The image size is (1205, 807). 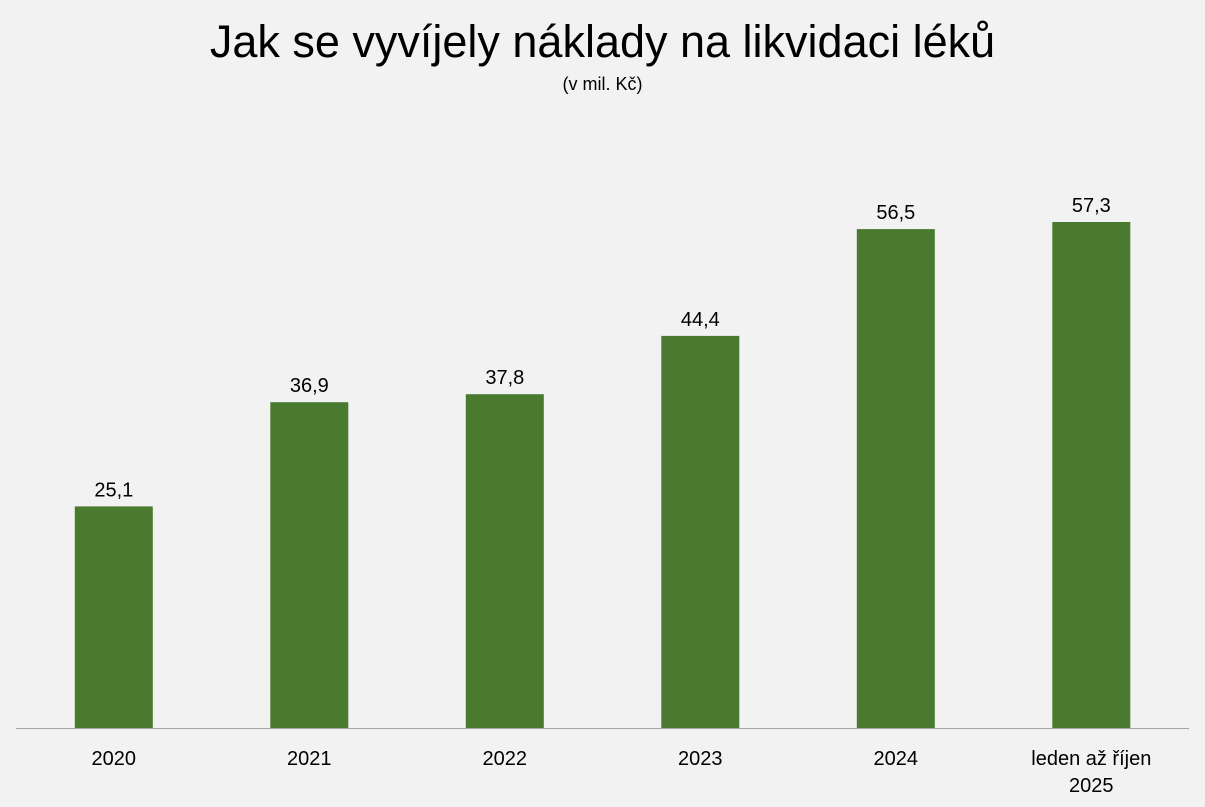 I want to click on x-tick-label-1: 2021, so click(x=309, y=759).